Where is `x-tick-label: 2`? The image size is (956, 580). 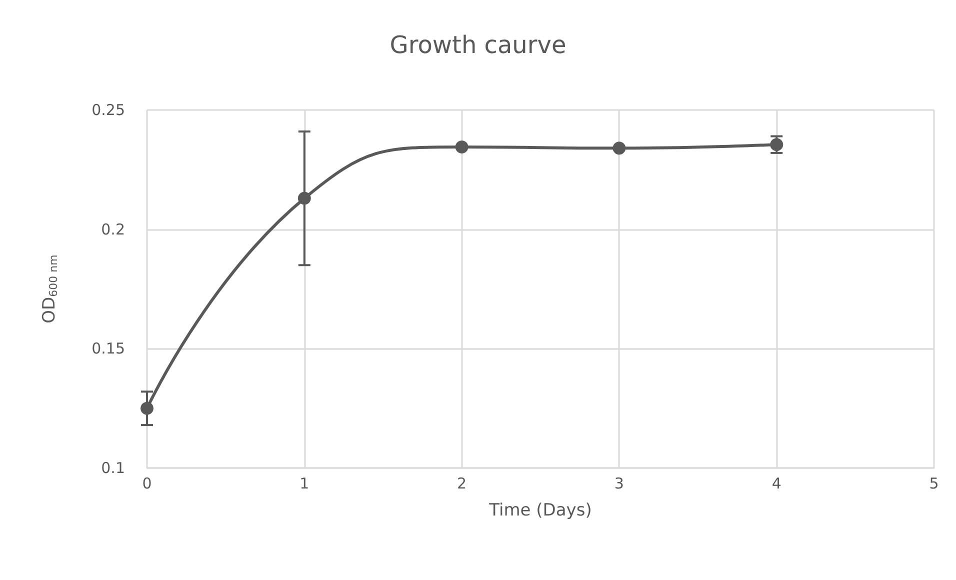 x-tick-label: 2 is located at coordinates (462, 483).